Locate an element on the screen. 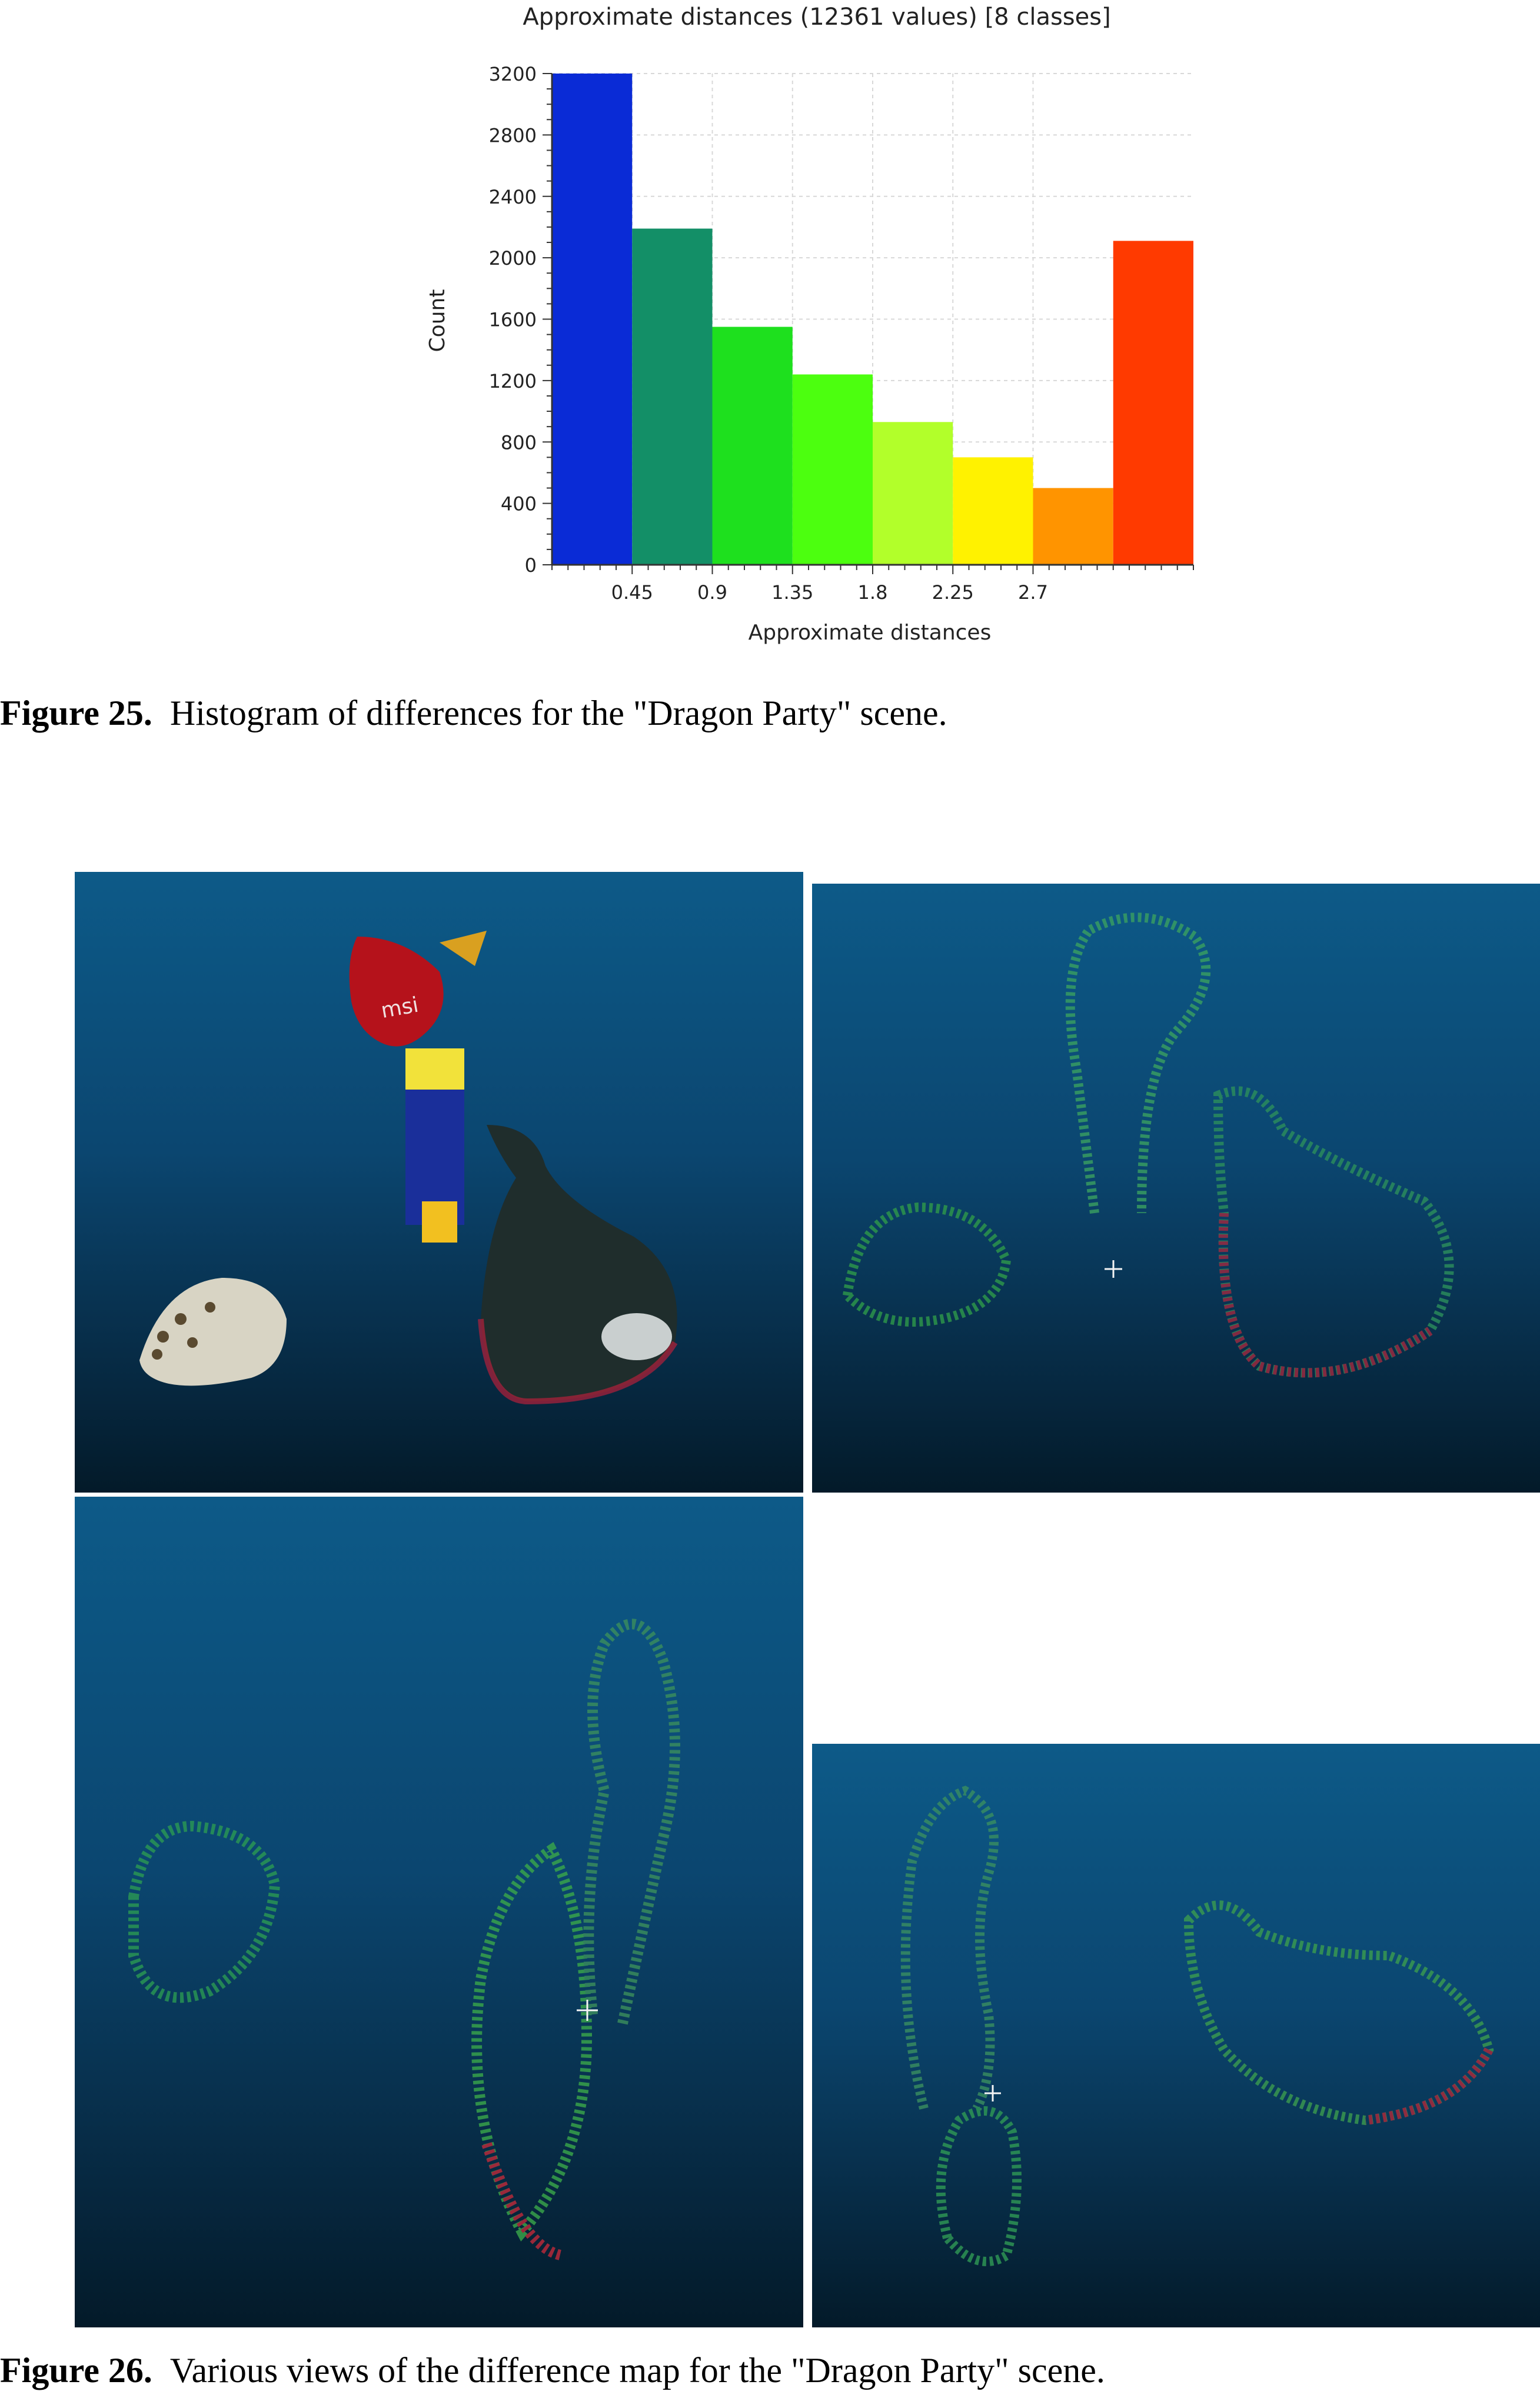 The image size is (1540, 2408). y-tick-label: 2000 is located at coordinates (513, 258).